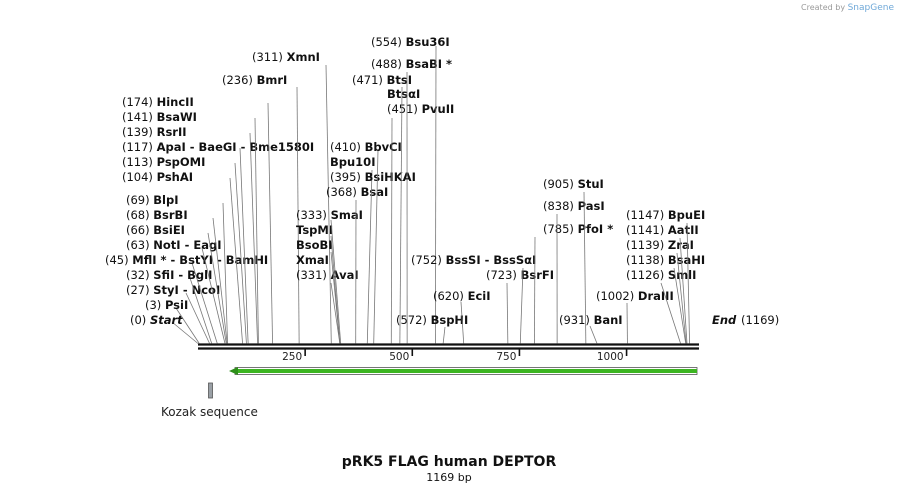 Image resolution: width=898 pixels, height=494 pixels. What do you see at coordinates (438, 109) in the screenshot?
I see `site-enzyme-name: PvuII` at bounding box center [438, 109].